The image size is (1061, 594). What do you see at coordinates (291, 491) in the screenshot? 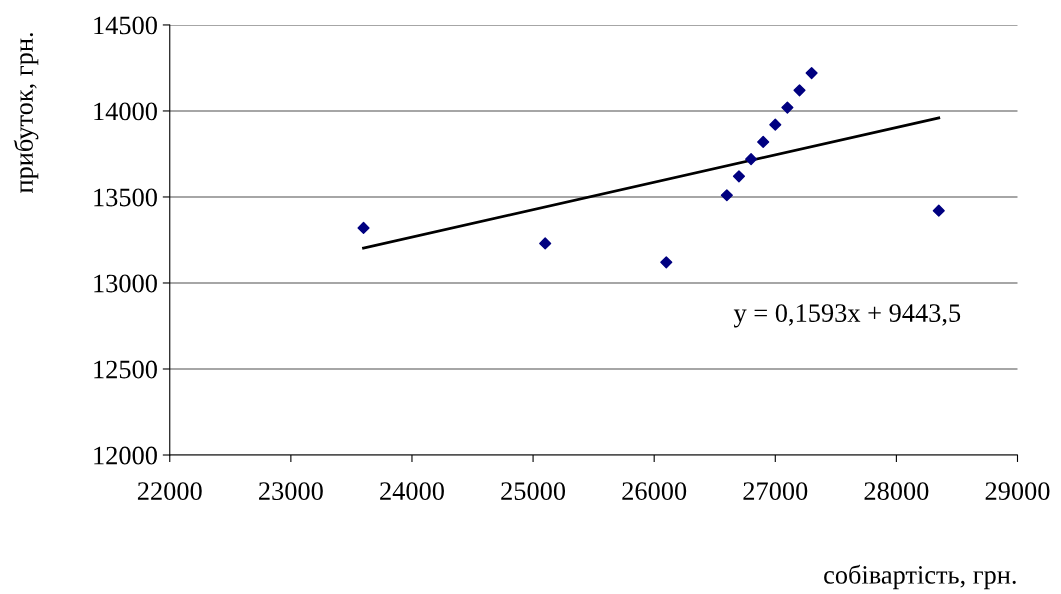
I see `x-tick-label: 23000` at bounding box center [291, 491].